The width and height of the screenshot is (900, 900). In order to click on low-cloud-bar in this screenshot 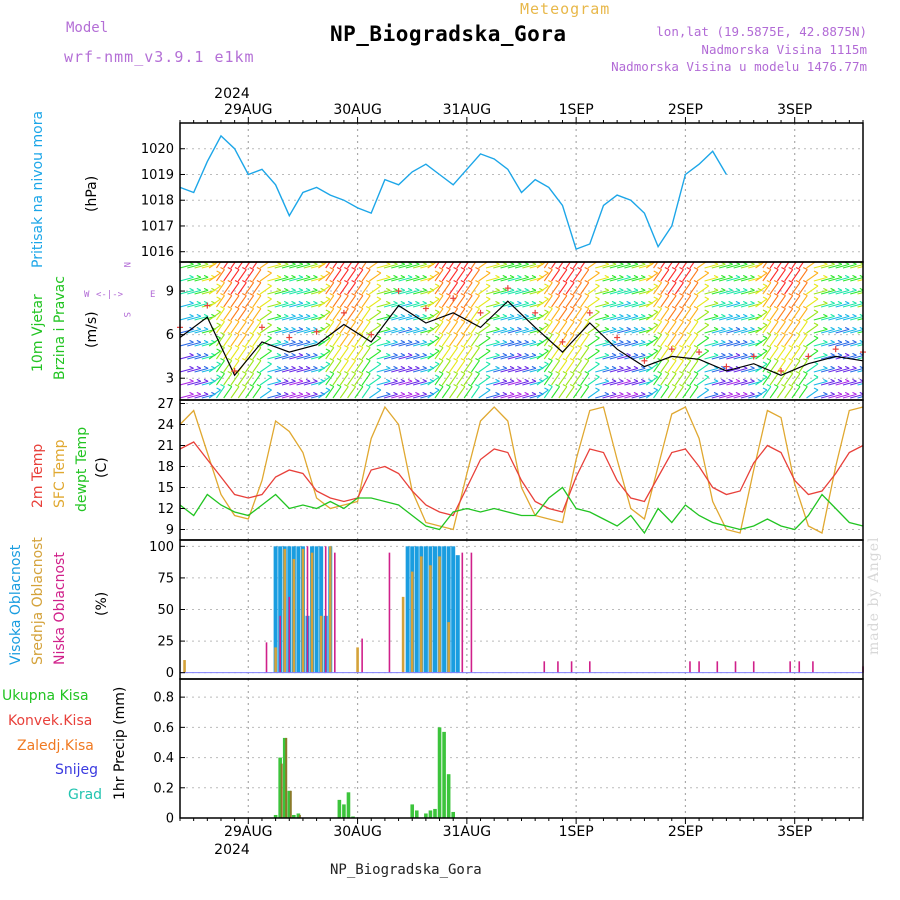, I will do `click(362, 655)`.